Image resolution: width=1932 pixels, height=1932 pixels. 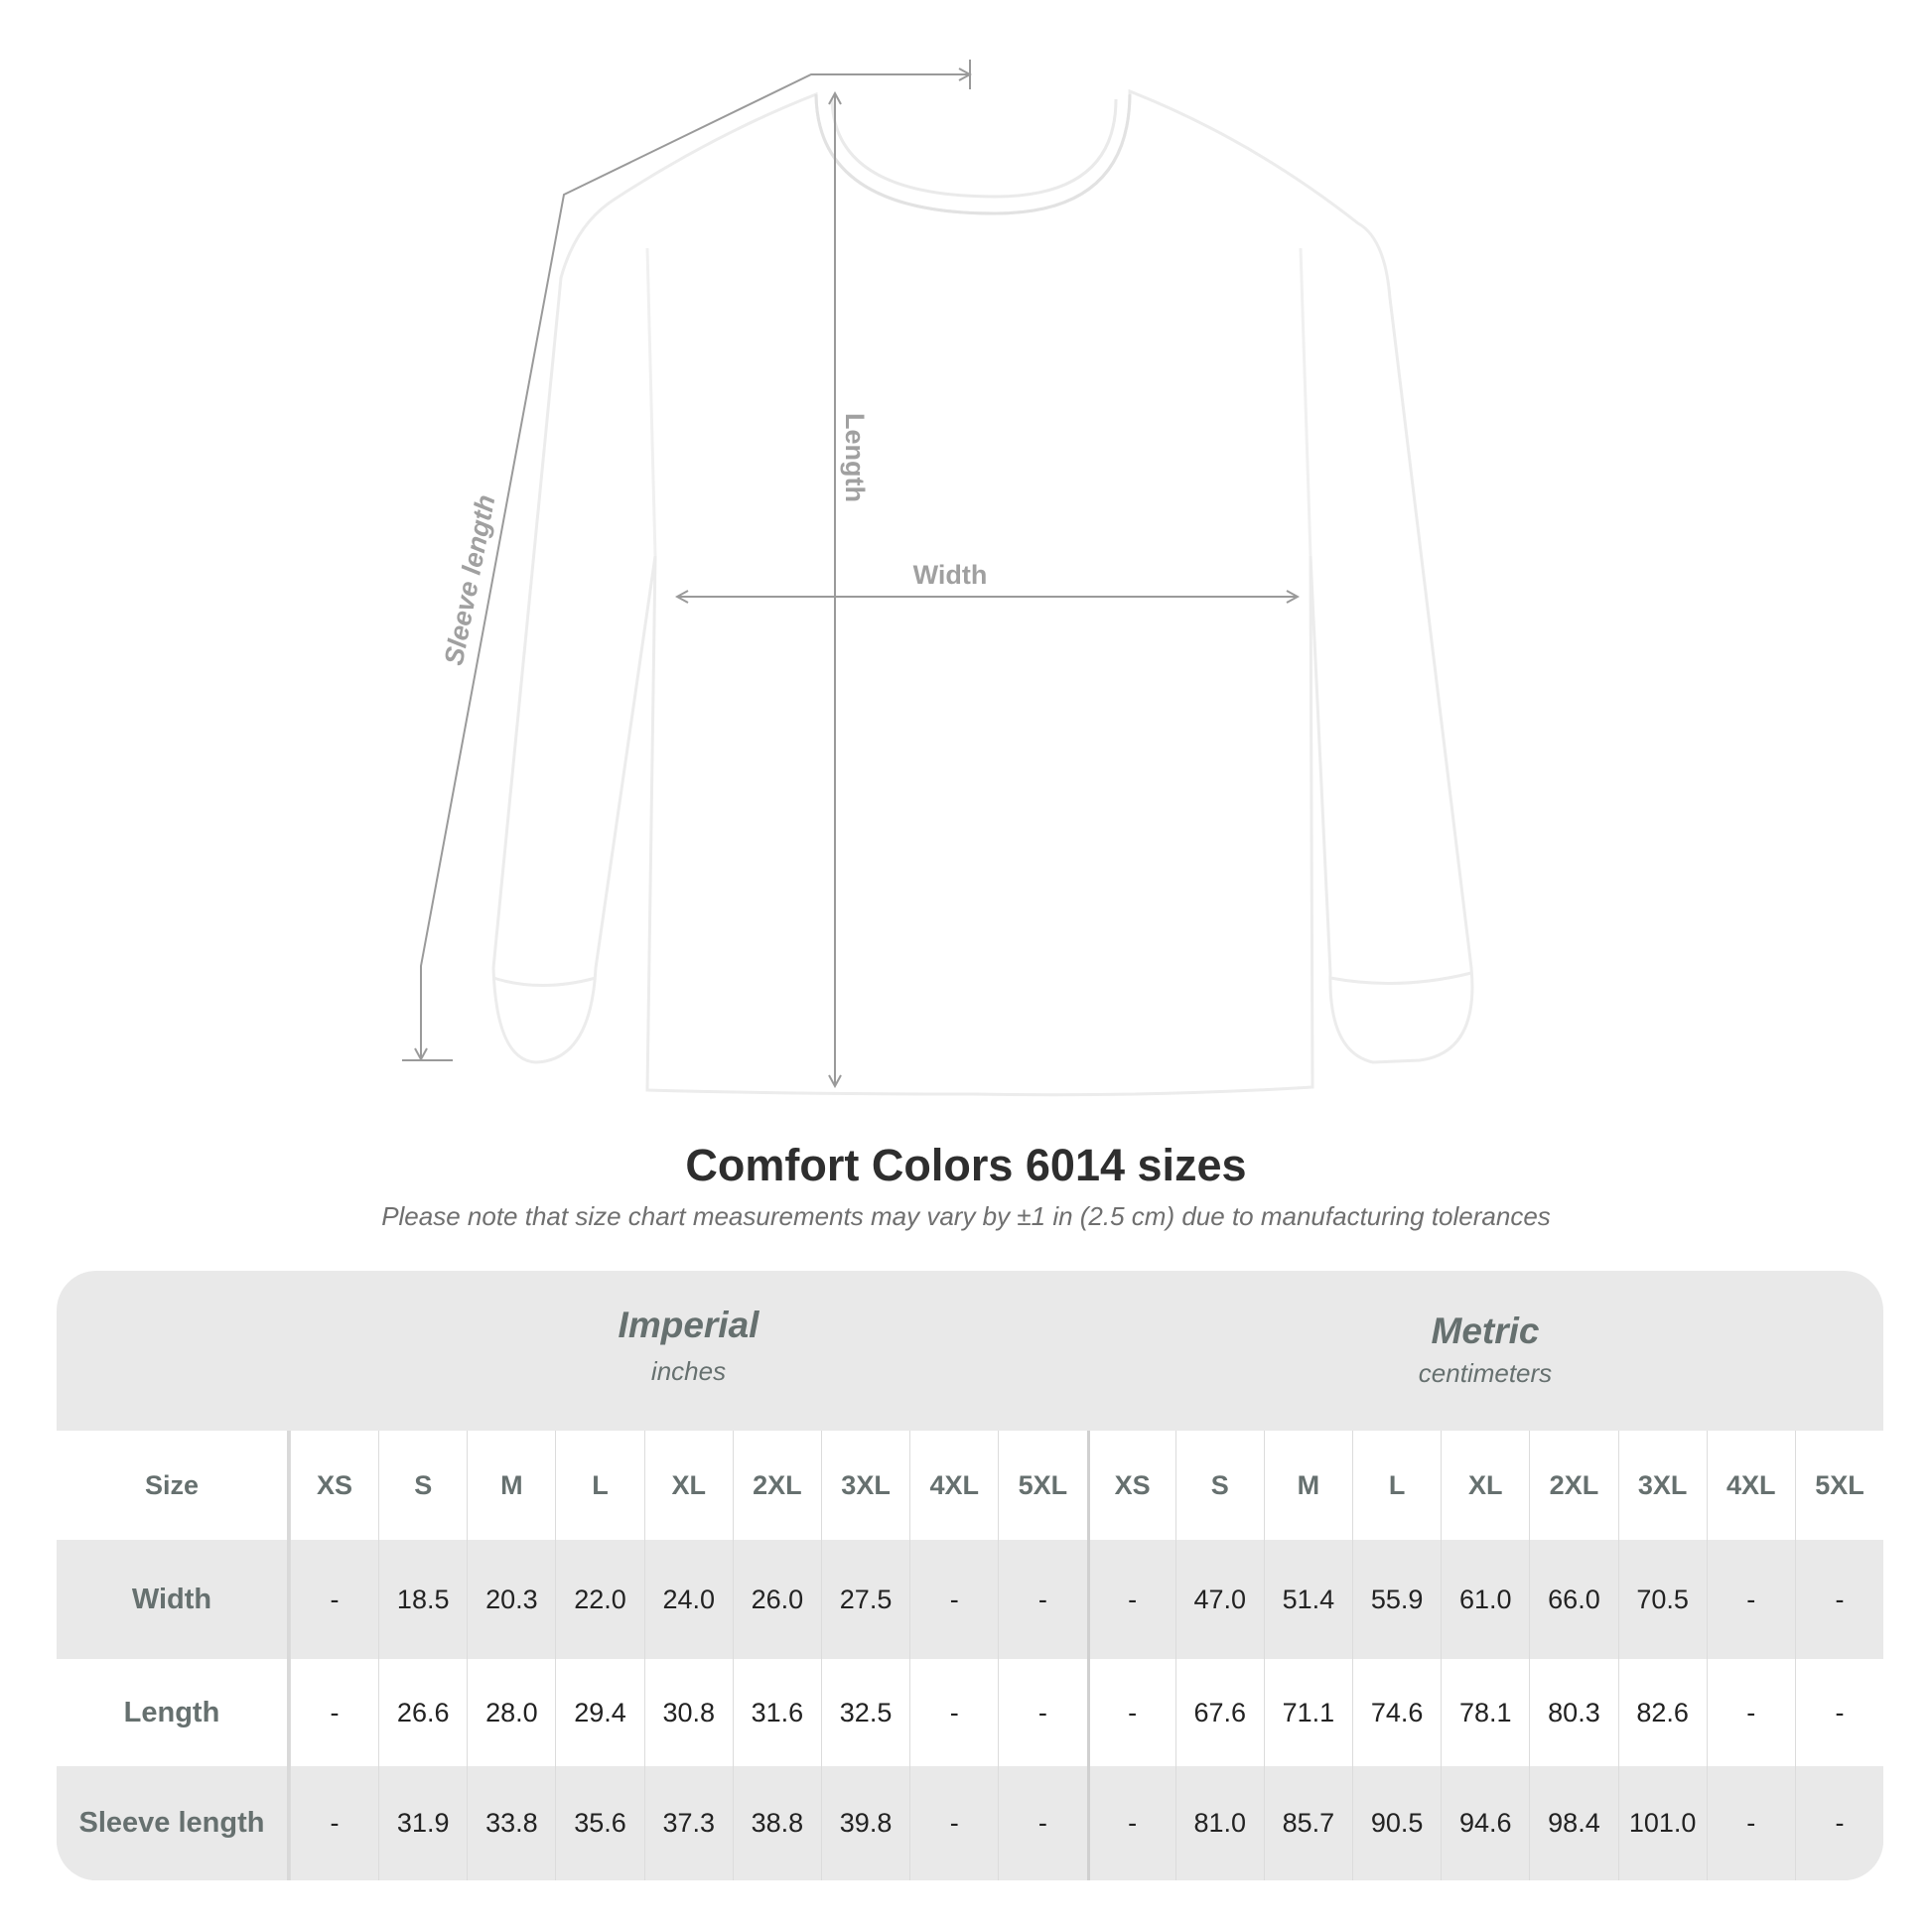 What do you see at coordinates (1485, 1600) in the screenshot?
I see `value-cell-metric: 61.0` at bounding box center [1485, 1600].